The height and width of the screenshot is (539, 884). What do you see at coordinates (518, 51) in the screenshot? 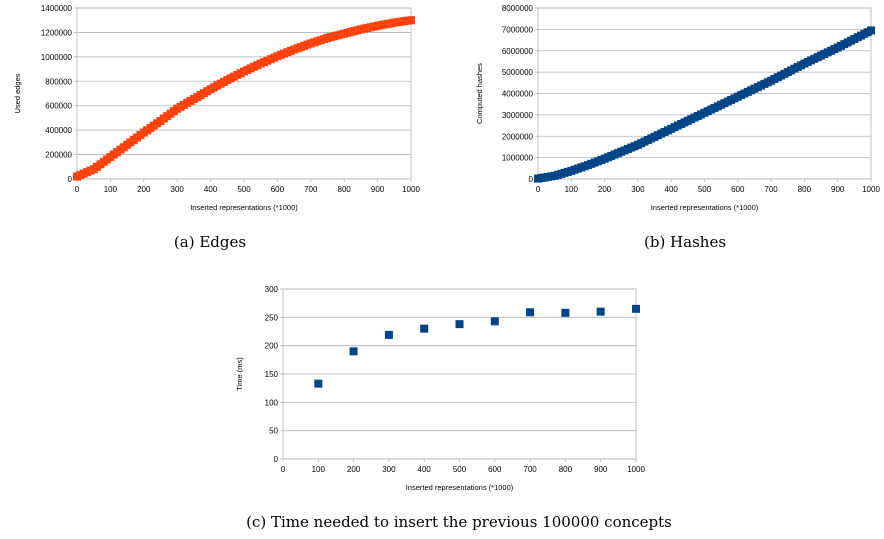
I see `y-tick-label: 6000000` at bounding box center [518, 51].